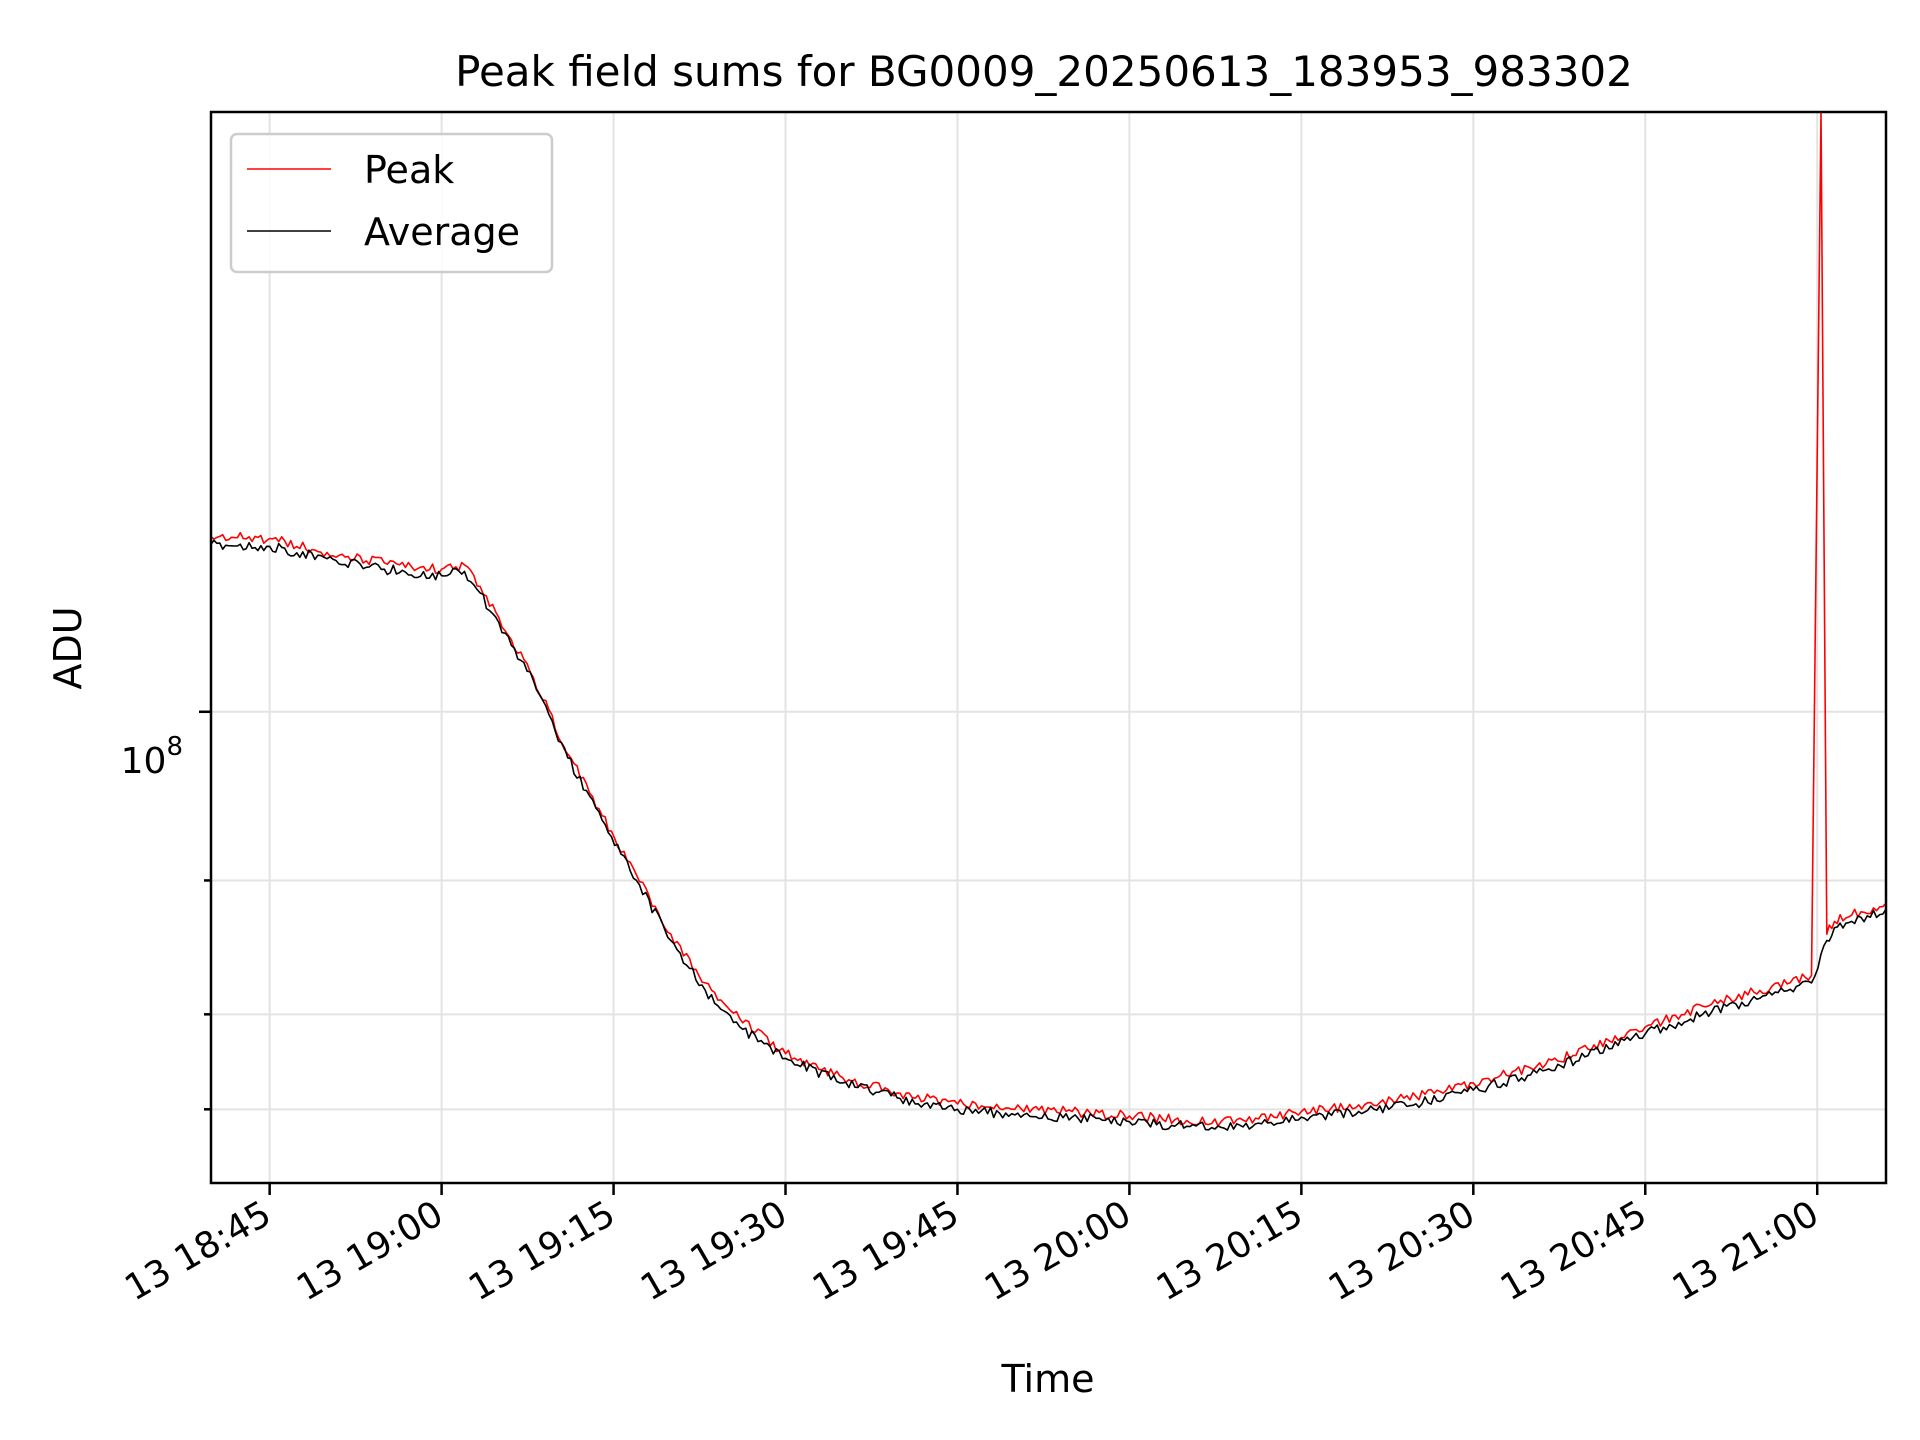 The width and height of the screenshot is (1920, 1440). What do you see at coordinates (144, 761) in the screenshot?
I see `y-tick-label-base: 10` at bounding box center [144, 761].